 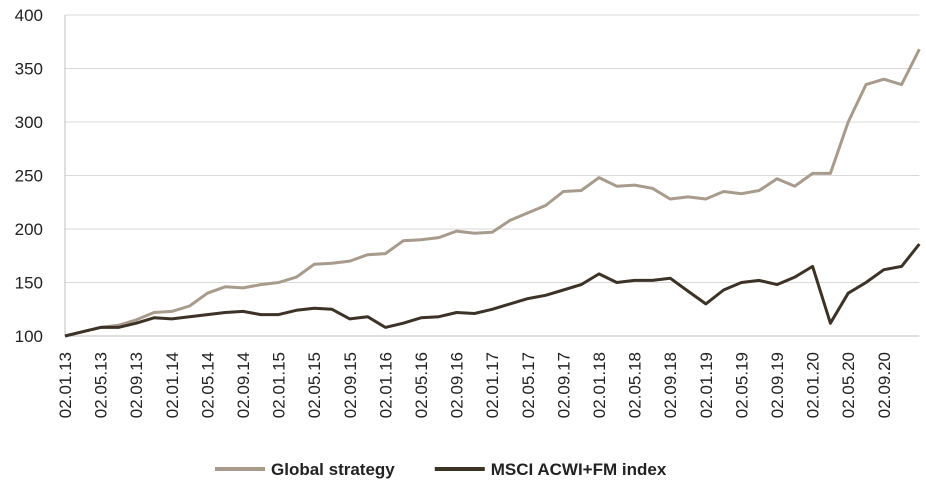 What do you see at coordinates (29, 229) in the screenshot?
I see `y-tick-label: 200` at bounding box center [29, 229].